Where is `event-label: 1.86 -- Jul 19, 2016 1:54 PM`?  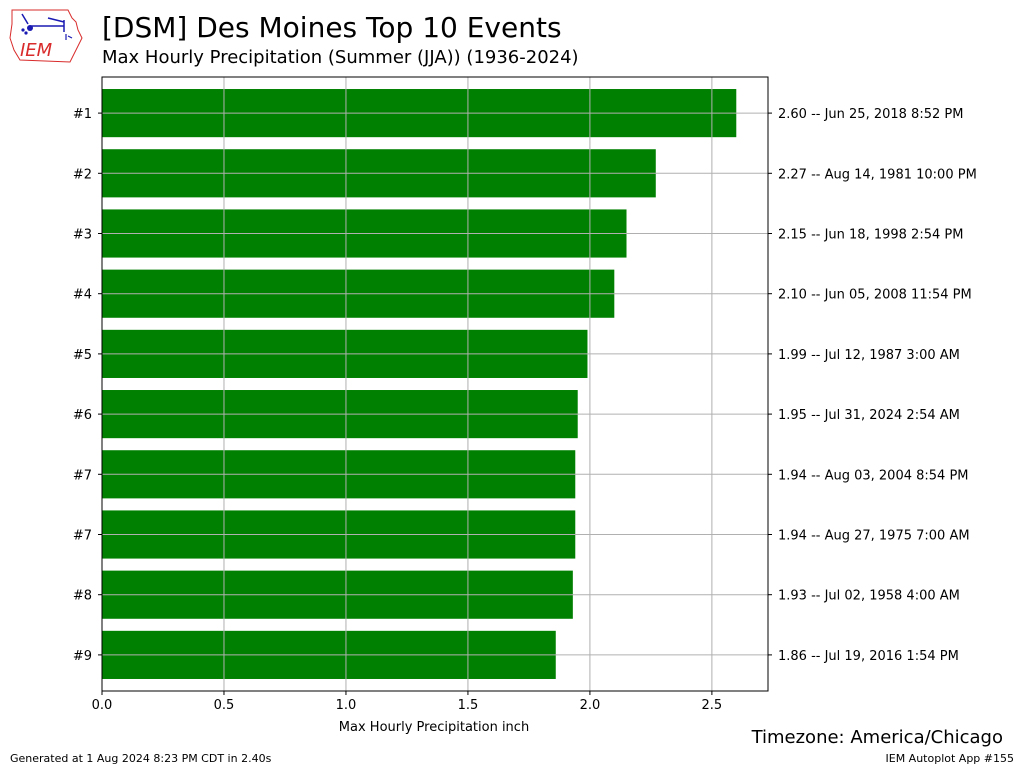 event-label: 1.86 -- Jul 19, 2016 1:54 PM is located at coordinates (868, 656).